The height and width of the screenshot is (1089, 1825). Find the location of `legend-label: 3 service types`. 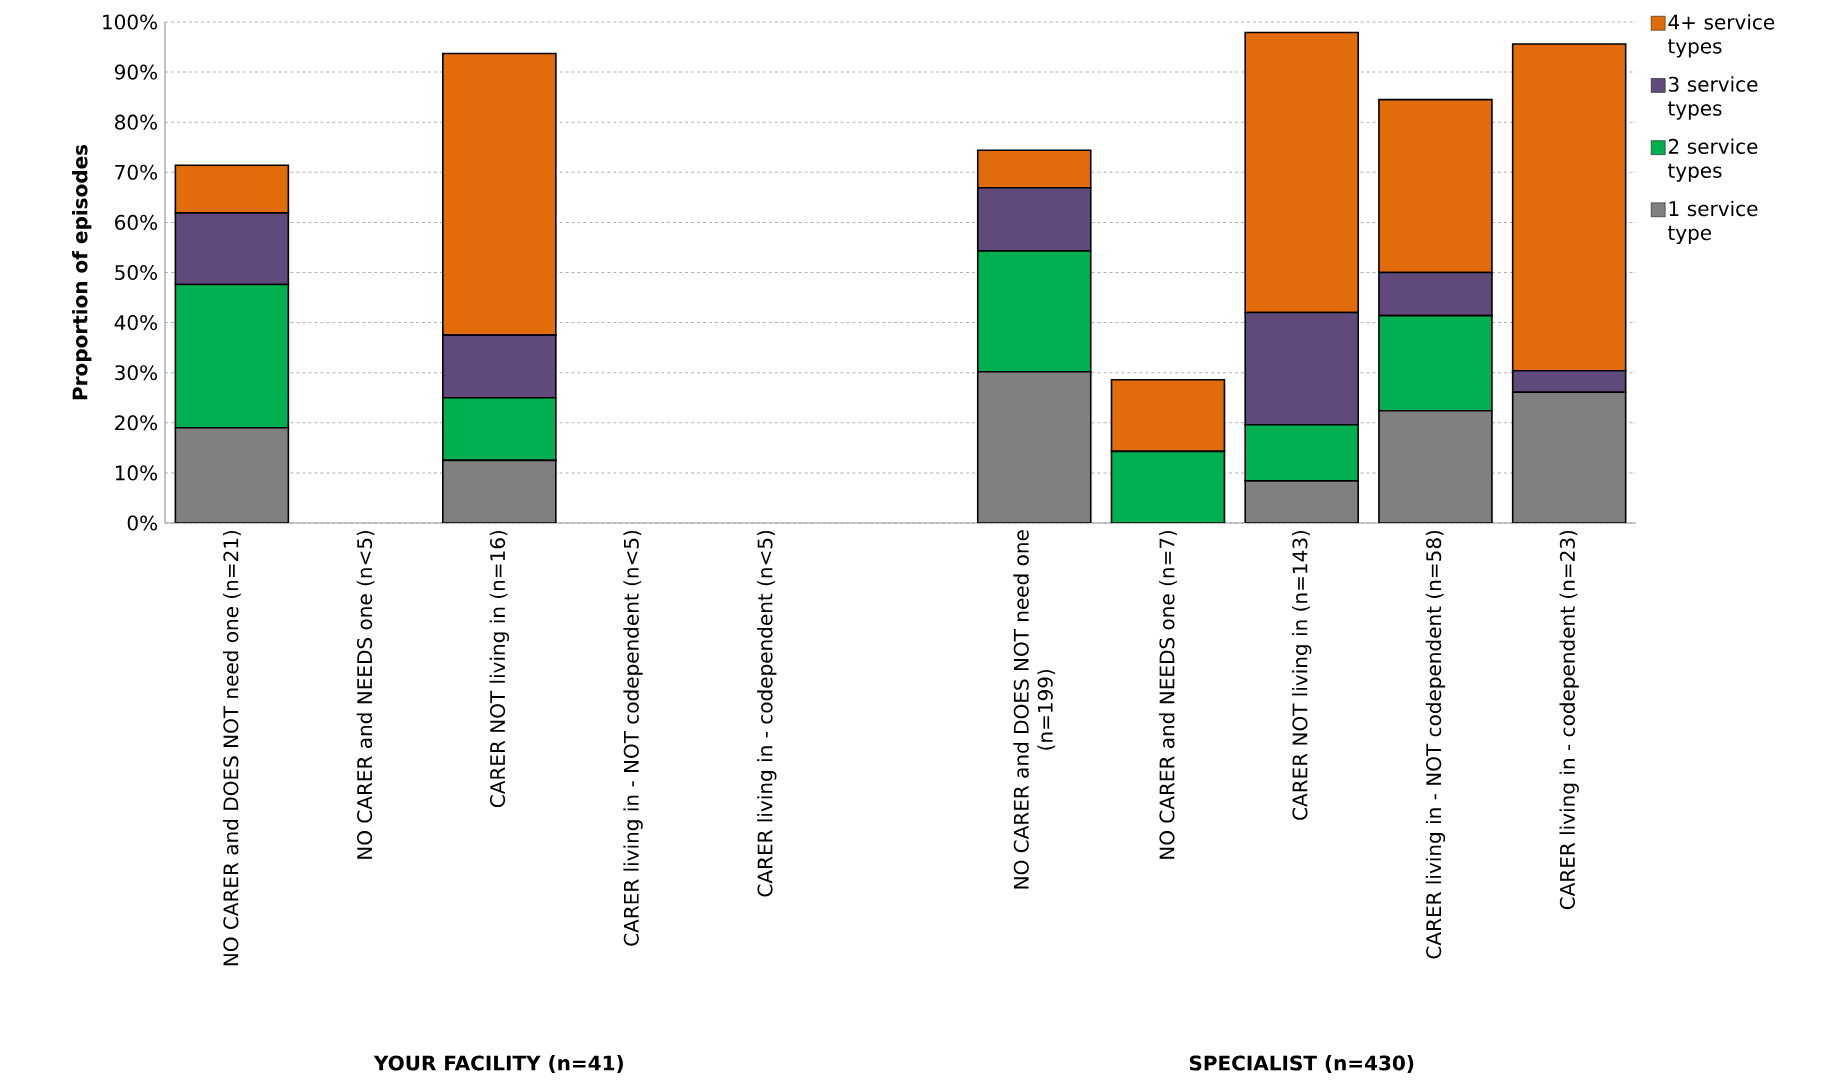

legend-label: 3 service types is located at coordinates (1712, 98).